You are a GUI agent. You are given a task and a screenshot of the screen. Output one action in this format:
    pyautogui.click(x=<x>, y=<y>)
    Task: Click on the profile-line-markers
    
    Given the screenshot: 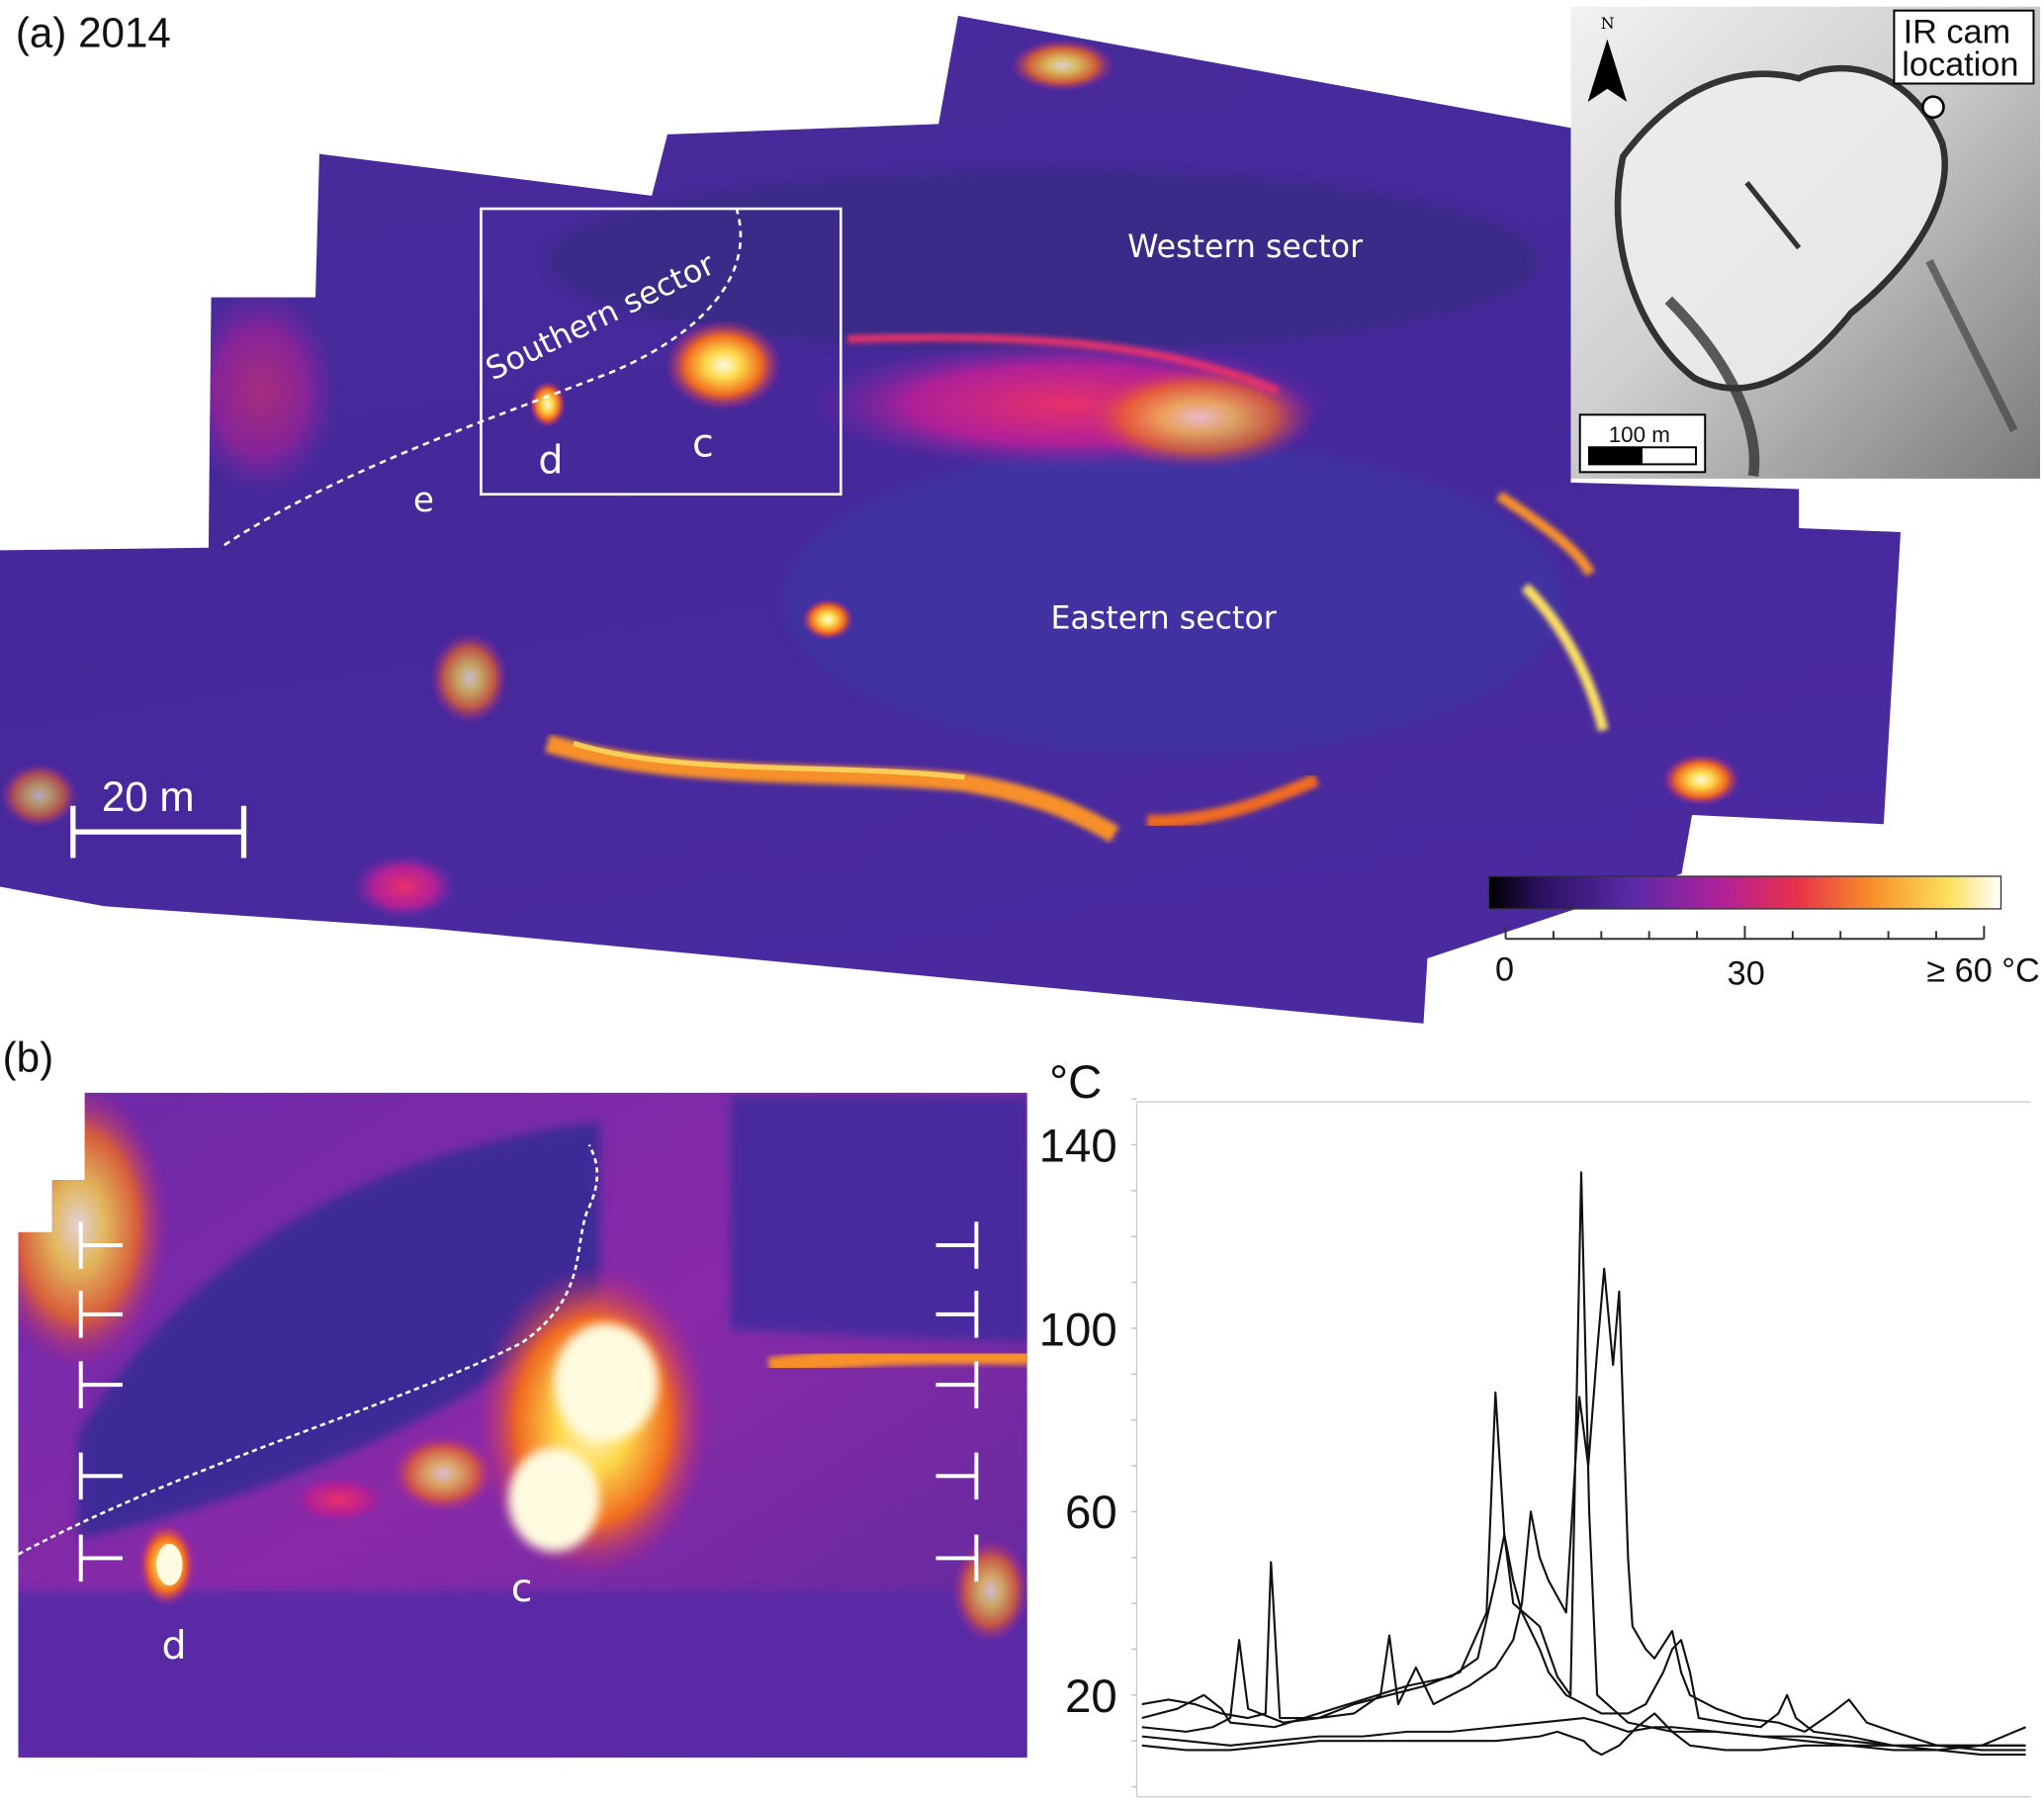 What is the action you would take?
    pyautogui.click(x=528, y=1401)
    